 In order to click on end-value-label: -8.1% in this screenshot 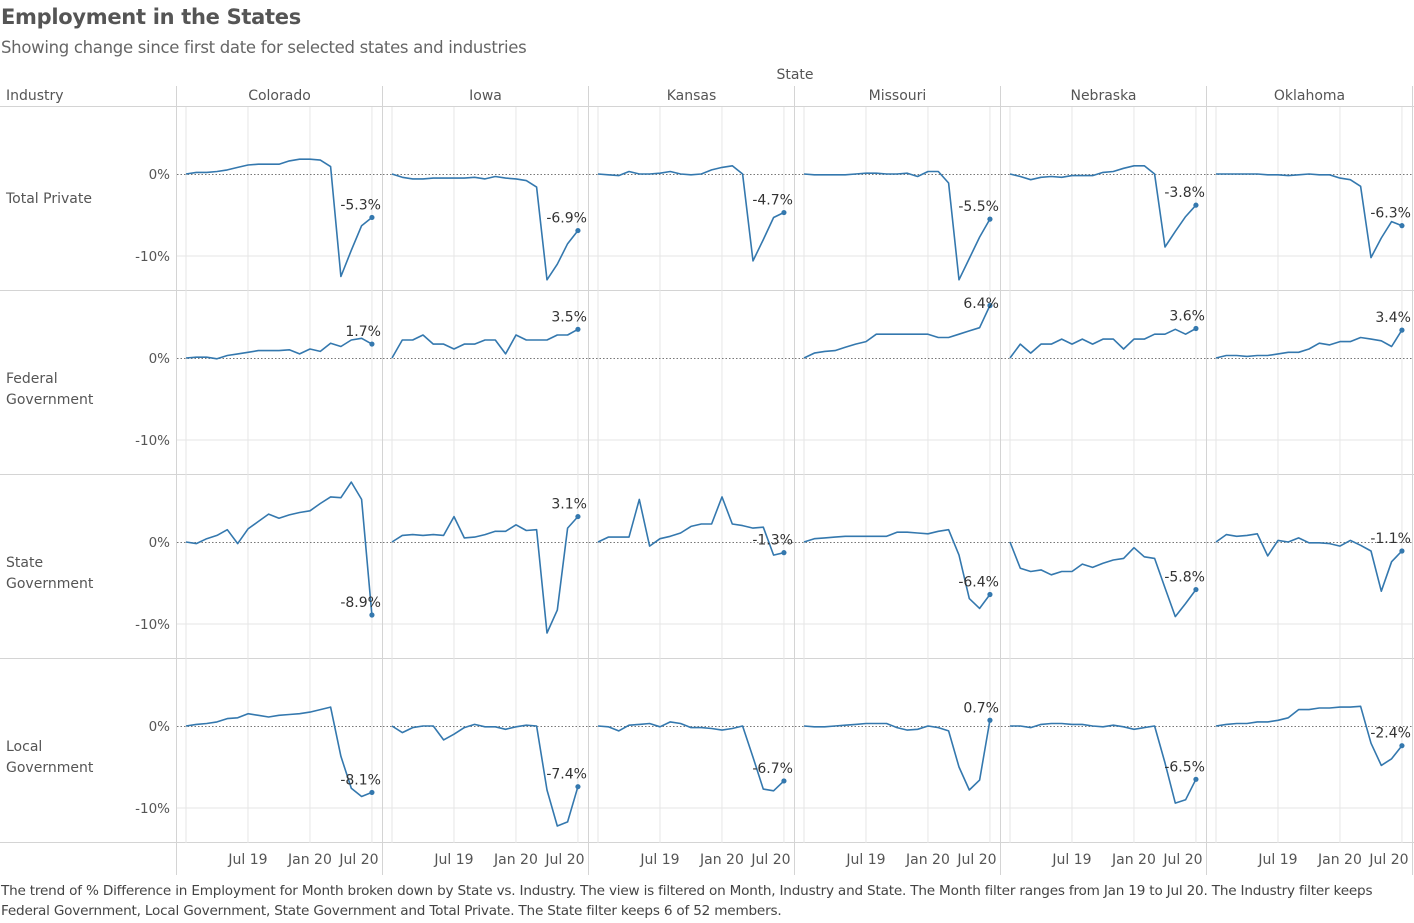, I will do `click(360, 780)`.